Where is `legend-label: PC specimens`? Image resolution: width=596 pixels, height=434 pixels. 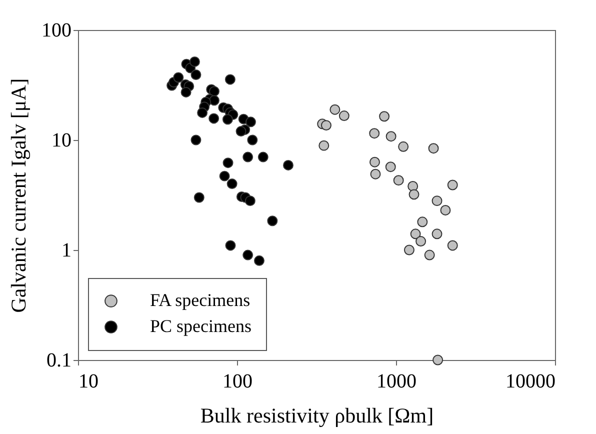 legend-label: PC specimens is located at coordinates (201, 326).